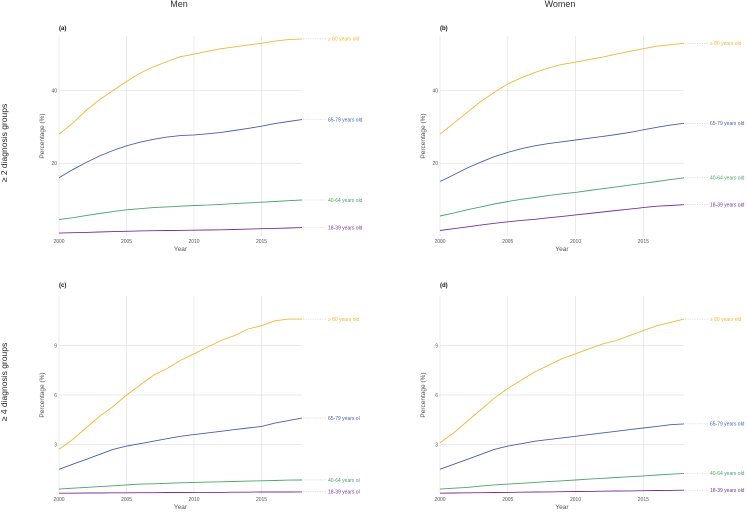 The width and height of the screenshot is (747, 512). What do you see at coordinates (344, 493) in the screenshot?
I see `series-label-18-39: 18-39 years ol` at bounding box center [344, 493].